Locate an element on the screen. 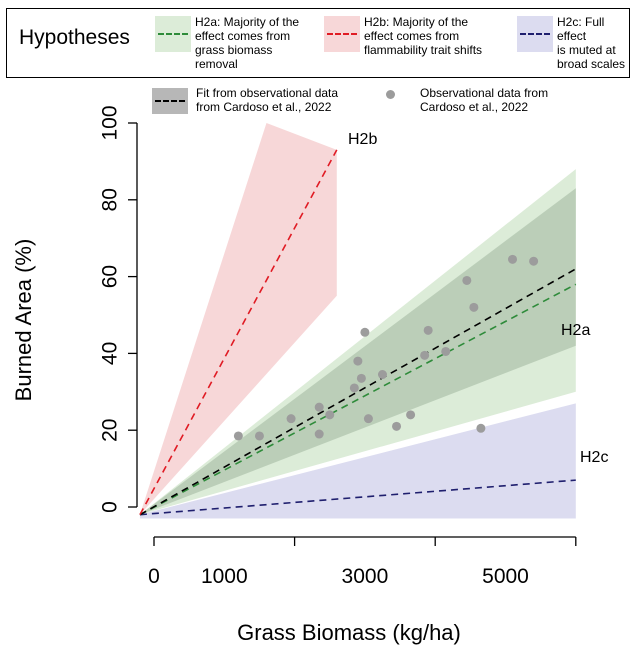 This screenshot has height=646, width=638. h2a-label: H2a is located at coordinates (576, 330).